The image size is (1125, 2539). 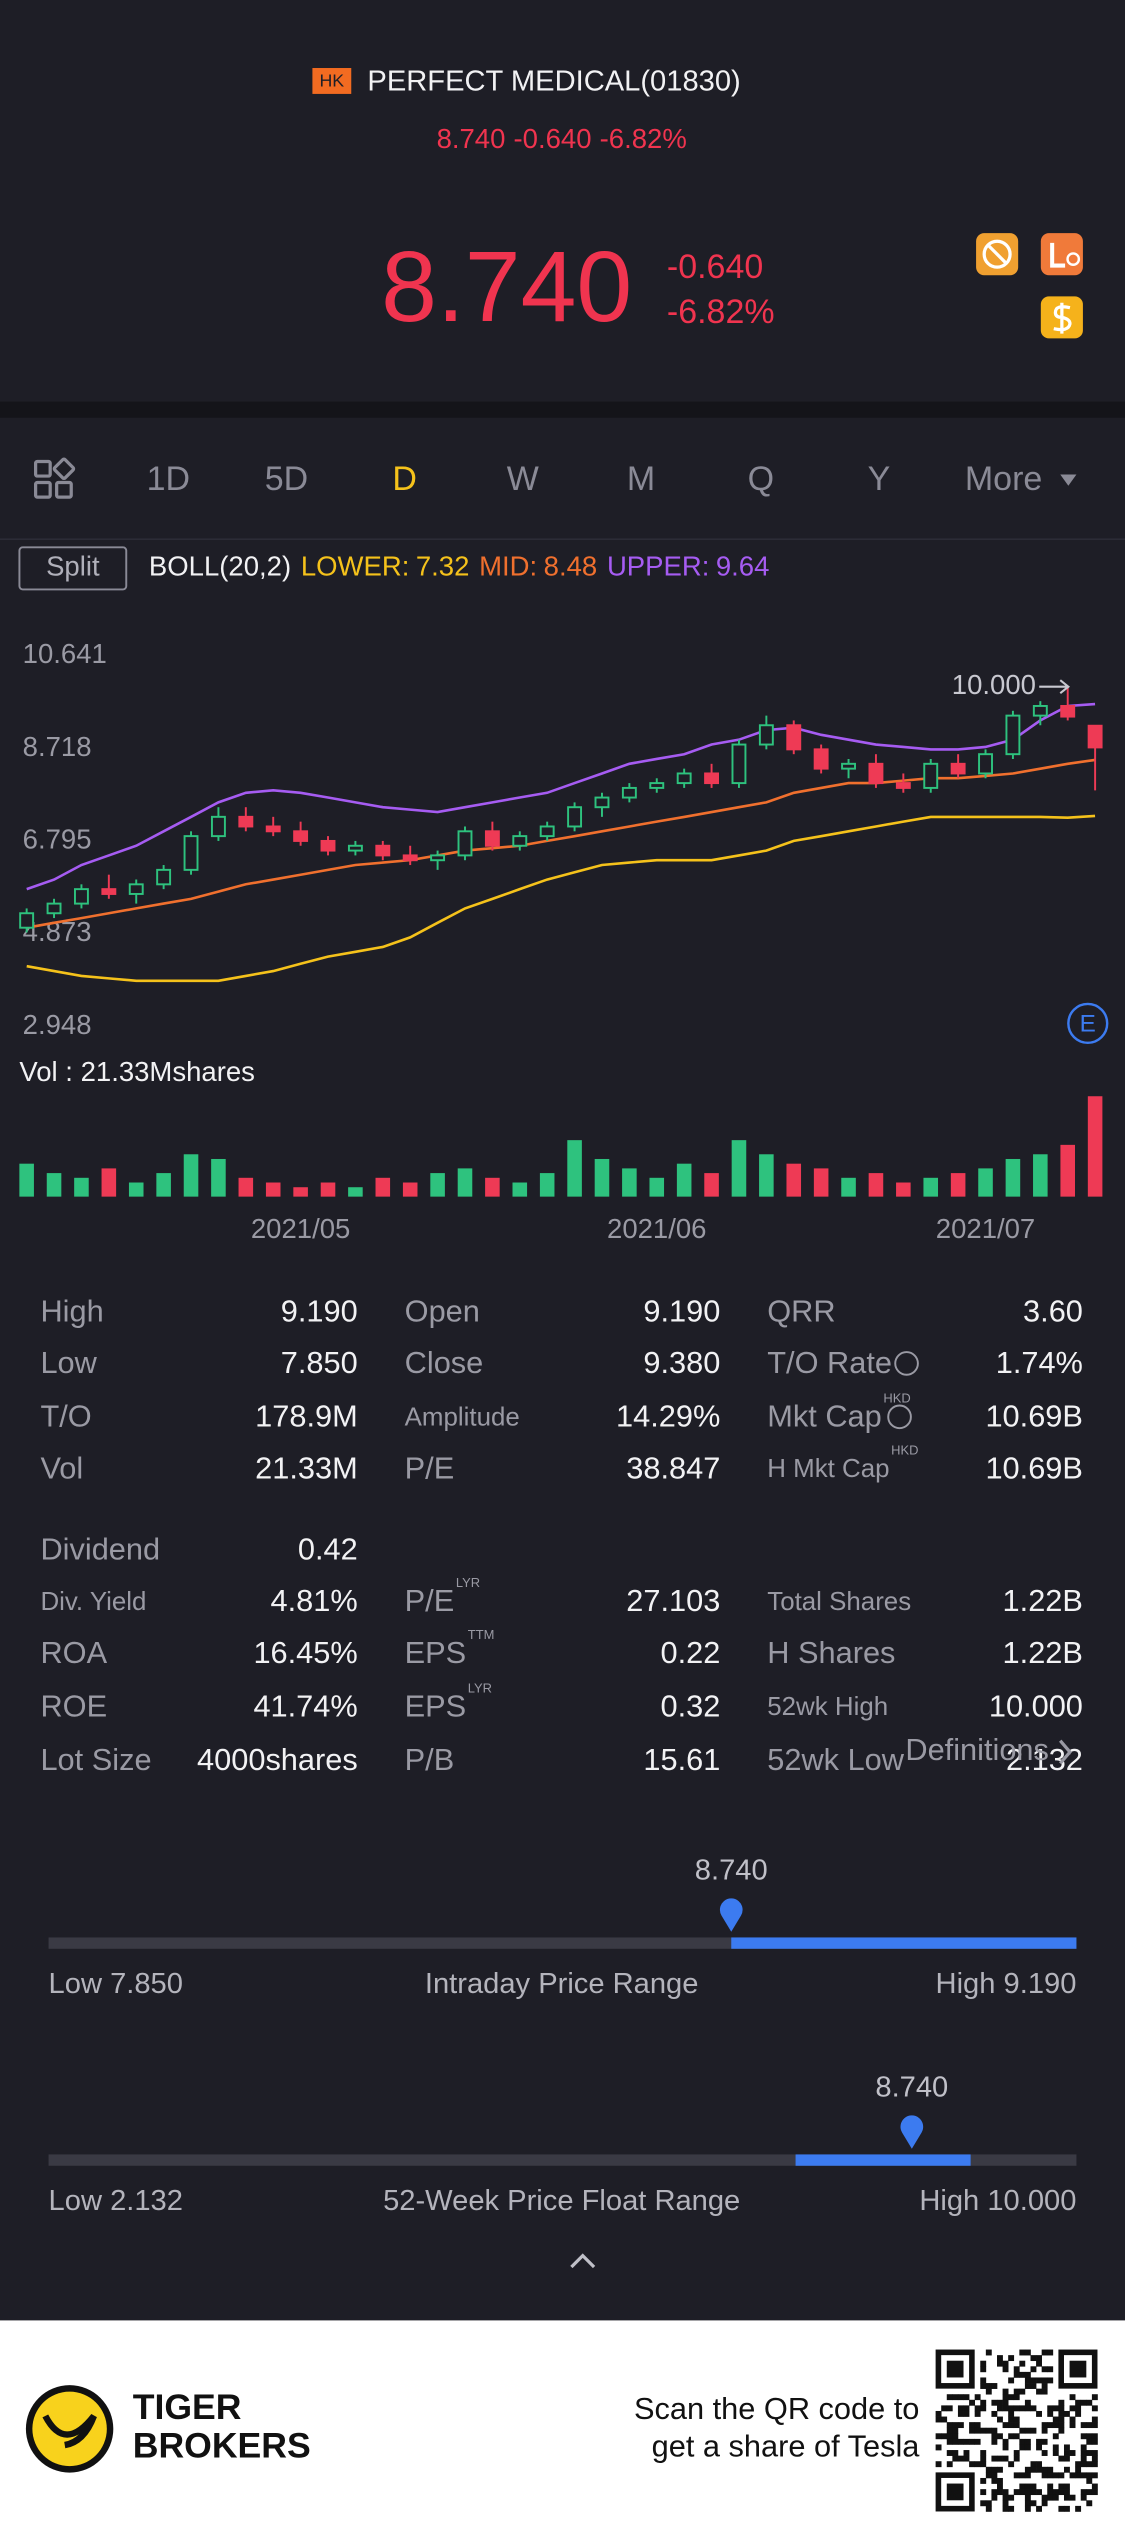 What do you see at coordinates (436, 1705) in the screenshot?
I see `stat-label: EPS` at bounding box center [436, 1705].